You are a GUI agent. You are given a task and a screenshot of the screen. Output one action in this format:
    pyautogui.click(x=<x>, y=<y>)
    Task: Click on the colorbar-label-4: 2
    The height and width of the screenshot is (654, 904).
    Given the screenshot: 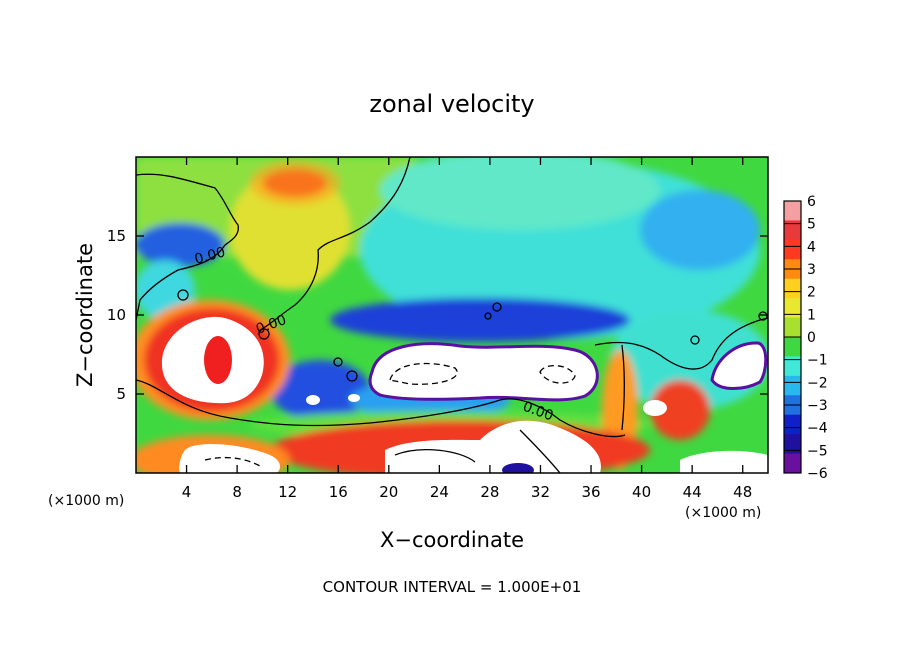 What is the action you would take?
    pyautogui.click(x=811, y=293)
    